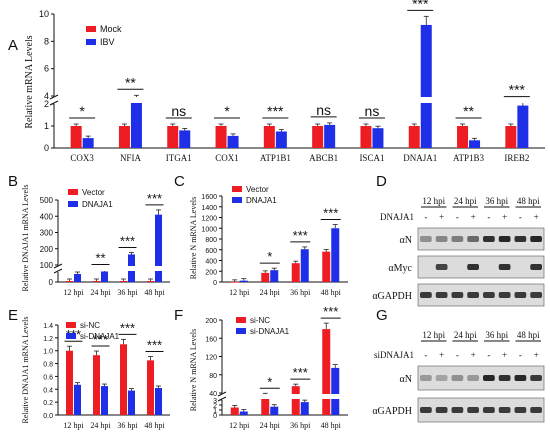 The image size is (550, 441). Describe the element at coordinates (381, 181) in the screenshot. I see `panel-label-D: D` at that location.